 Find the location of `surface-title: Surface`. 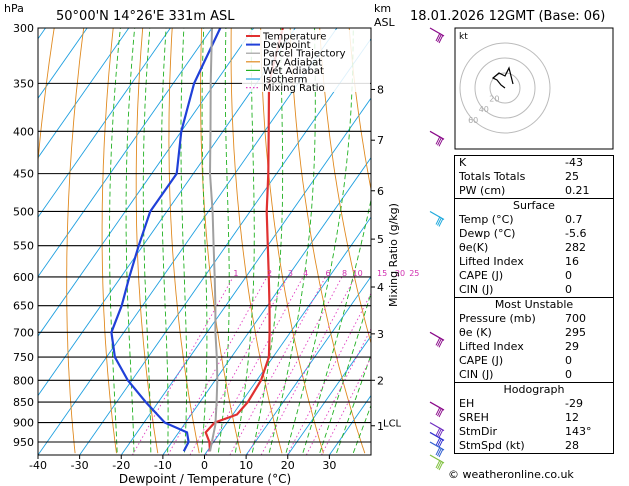

surface-title: Surface is located at coordinates (534, 205).